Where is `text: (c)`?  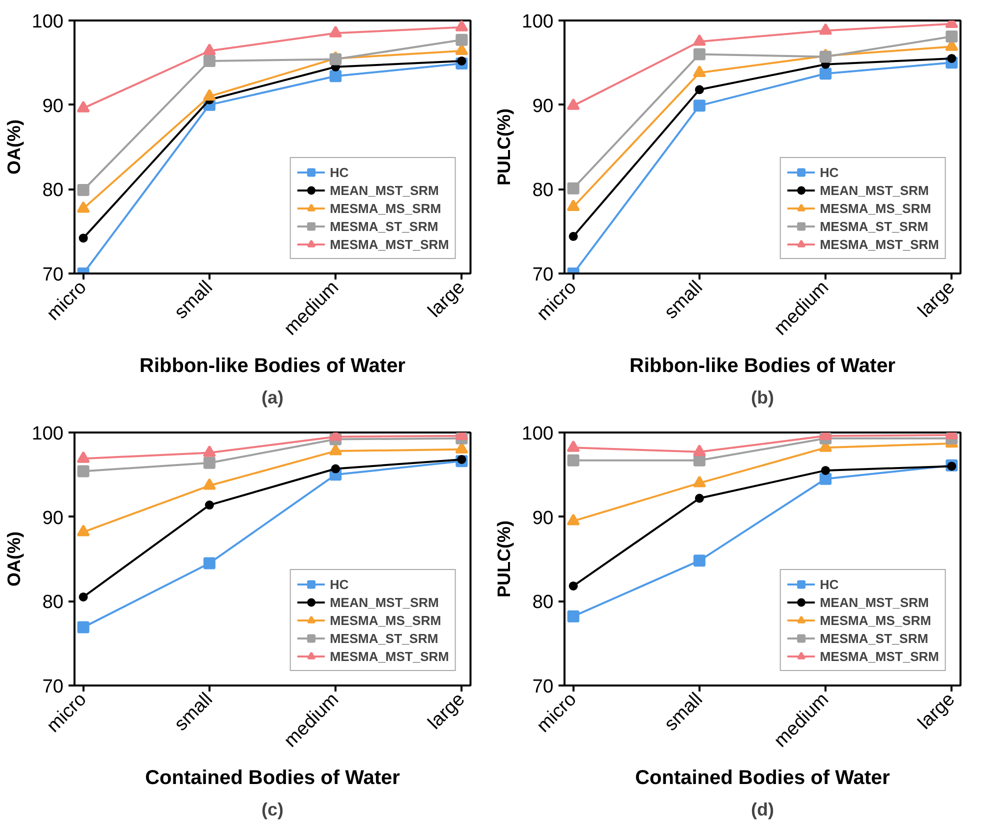
text: (c) is located at coordinates (273, 810).